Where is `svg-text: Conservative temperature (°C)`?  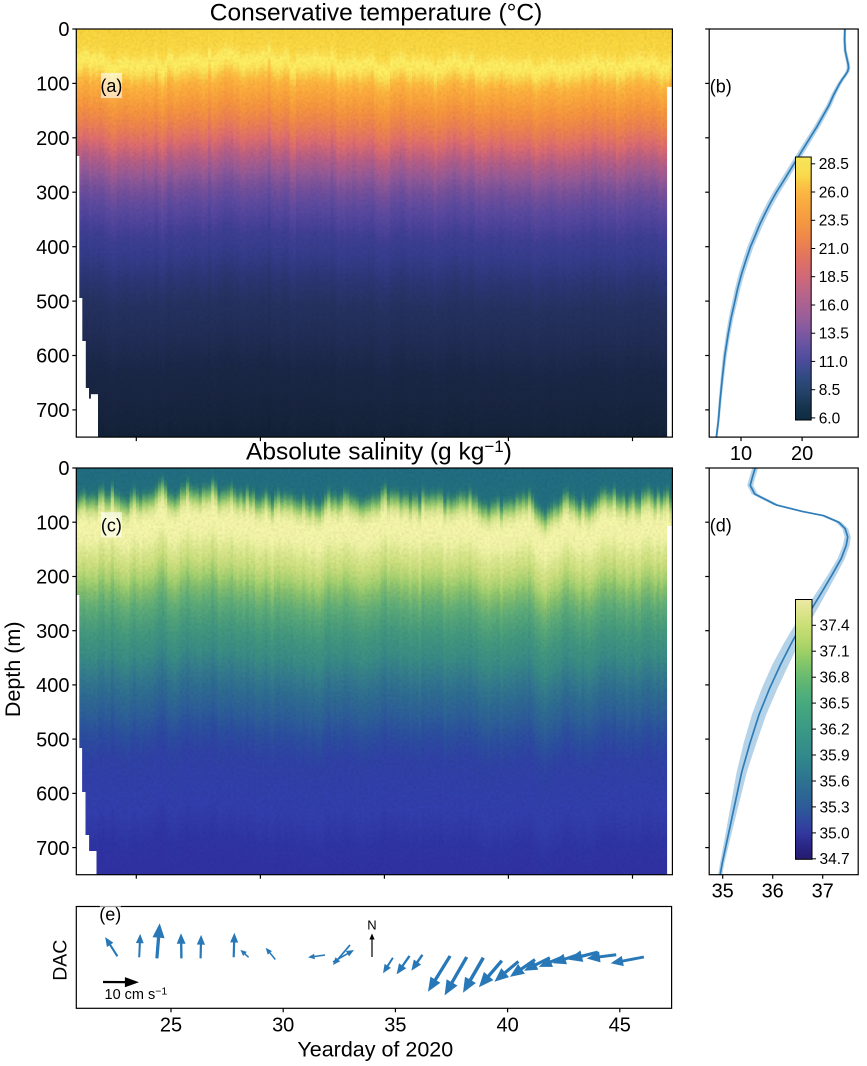 svg-text: Conservative temperature (°C) is located at coordinates (376, 13).